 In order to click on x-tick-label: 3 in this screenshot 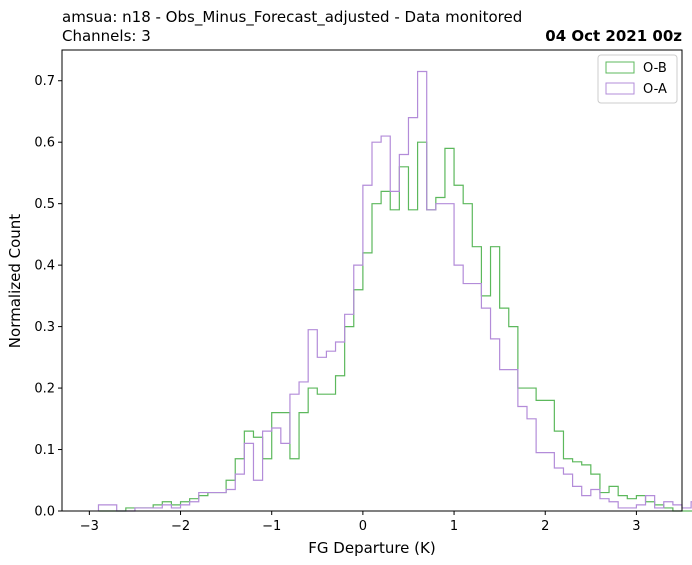, I will do `click(636, 526)`.